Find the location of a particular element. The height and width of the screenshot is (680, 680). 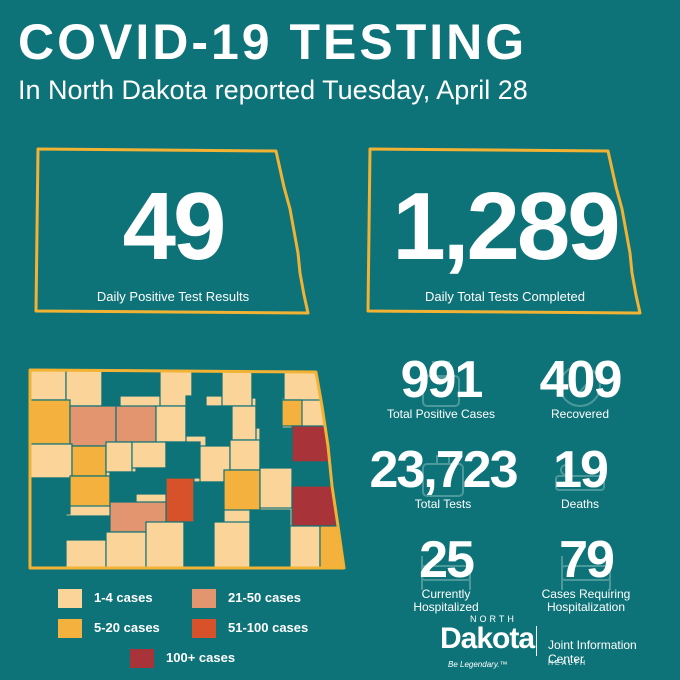

logo-health: HEALTH is located at coordinates (568, 663).